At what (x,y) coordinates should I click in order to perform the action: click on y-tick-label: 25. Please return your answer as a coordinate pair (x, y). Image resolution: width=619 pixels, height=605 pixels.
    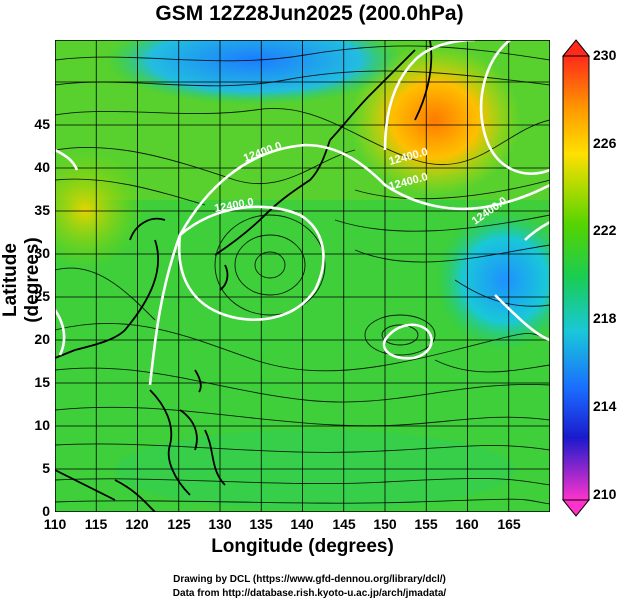
    Looking at the image, I should click on (42, 296).